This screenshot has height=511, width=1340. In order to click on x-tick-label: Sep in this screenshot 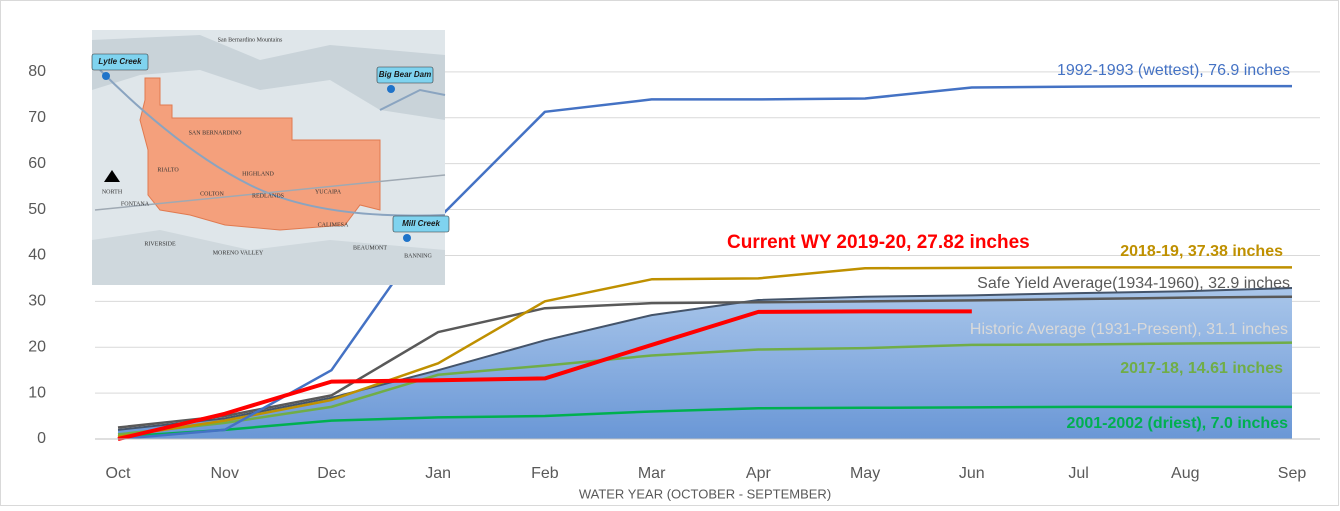, I will do `click(1292, 473)`.